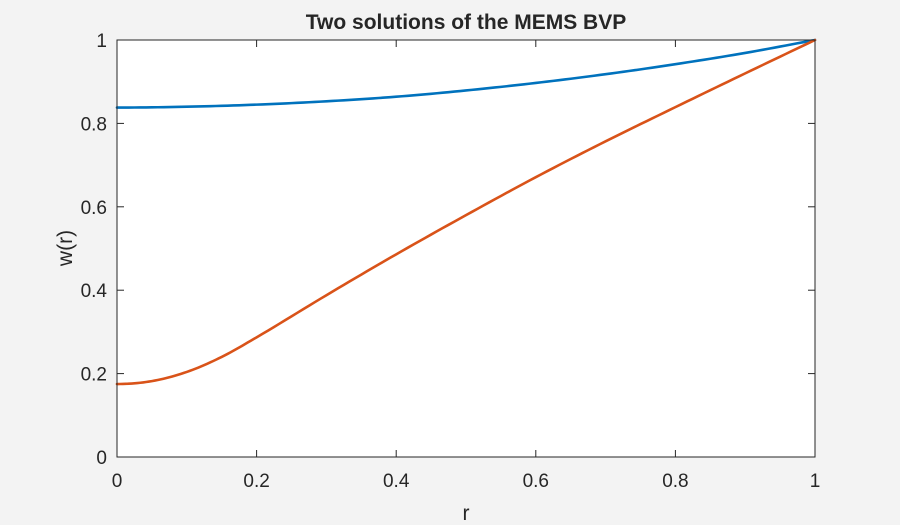 This screenshot has height=525, width=900. I want to click on x-tick-label: 1, so click(815, 481).